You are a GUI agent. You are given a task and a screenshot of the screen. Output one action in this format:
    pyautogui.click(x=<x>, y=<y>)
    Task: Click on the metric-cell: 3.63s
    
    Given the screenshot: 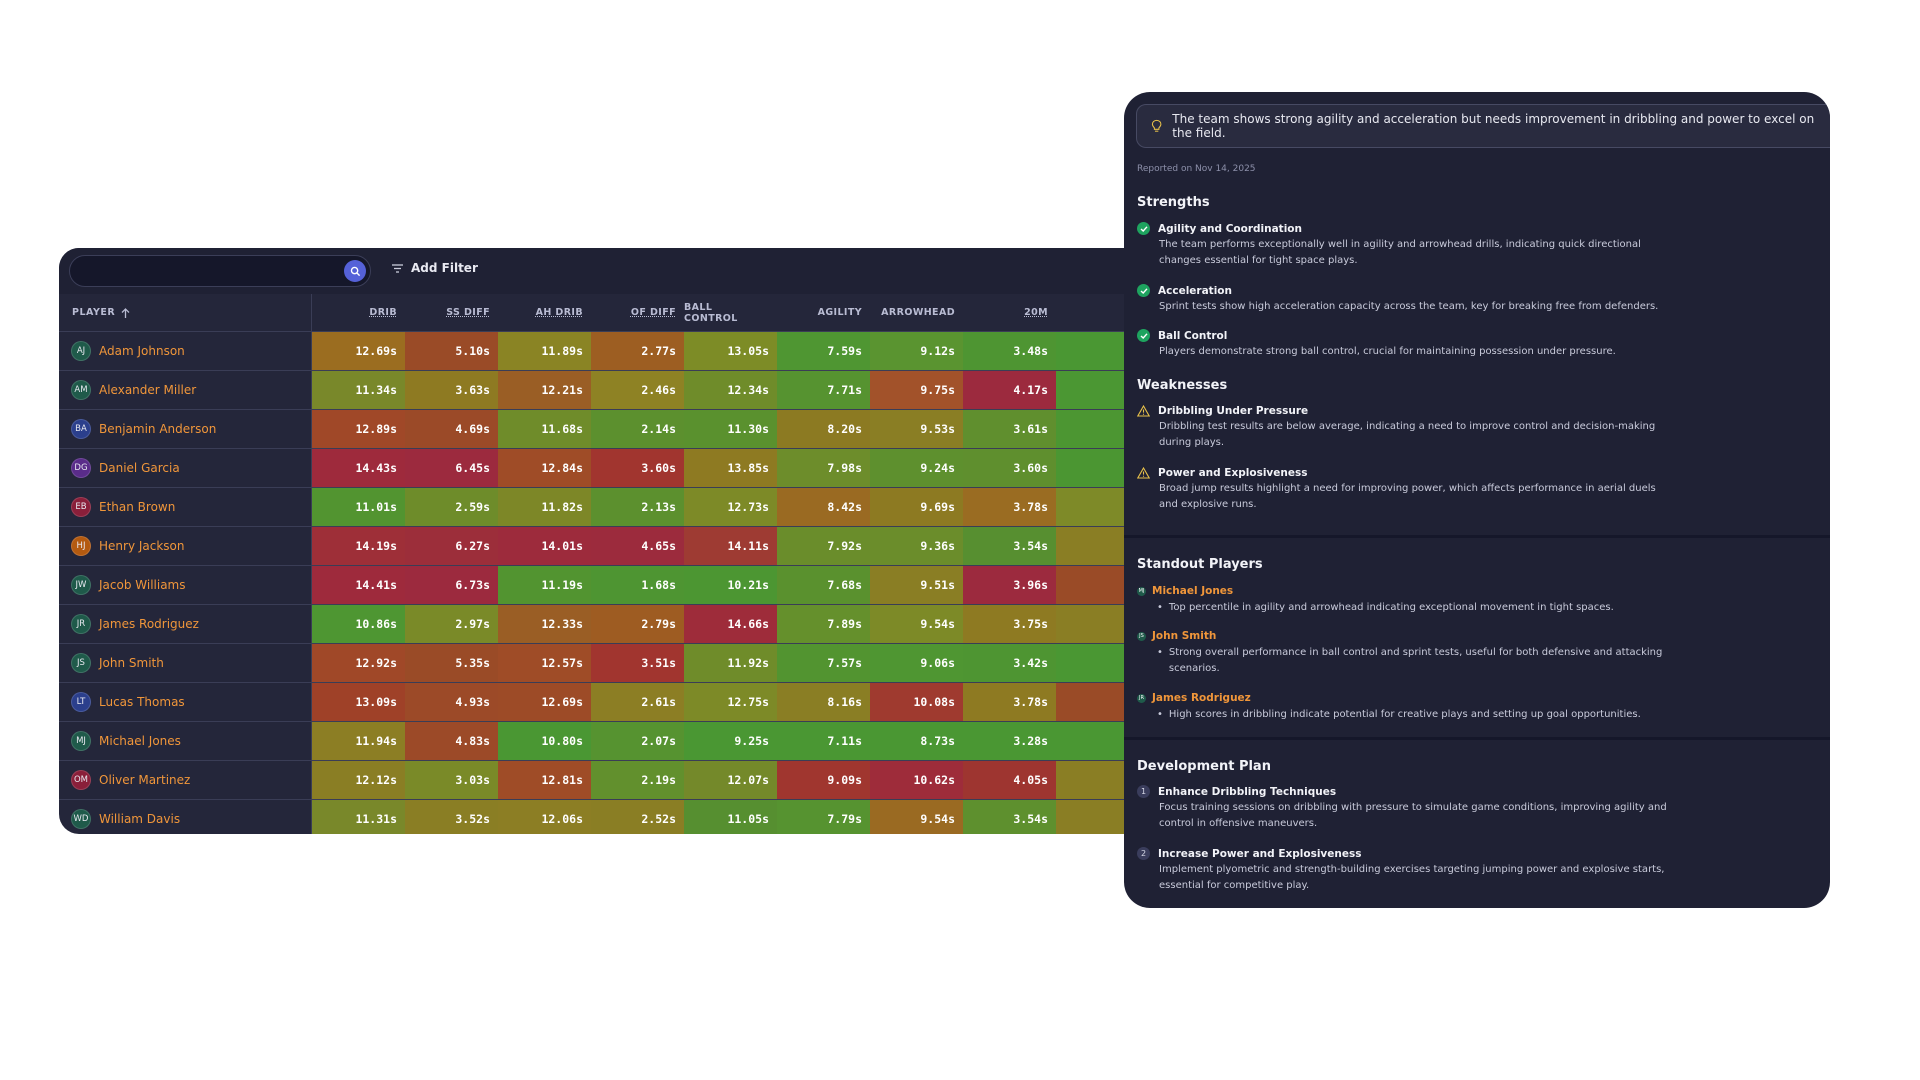 What is the action you would take?
    pyautogui.click(x=451, y=390)
    